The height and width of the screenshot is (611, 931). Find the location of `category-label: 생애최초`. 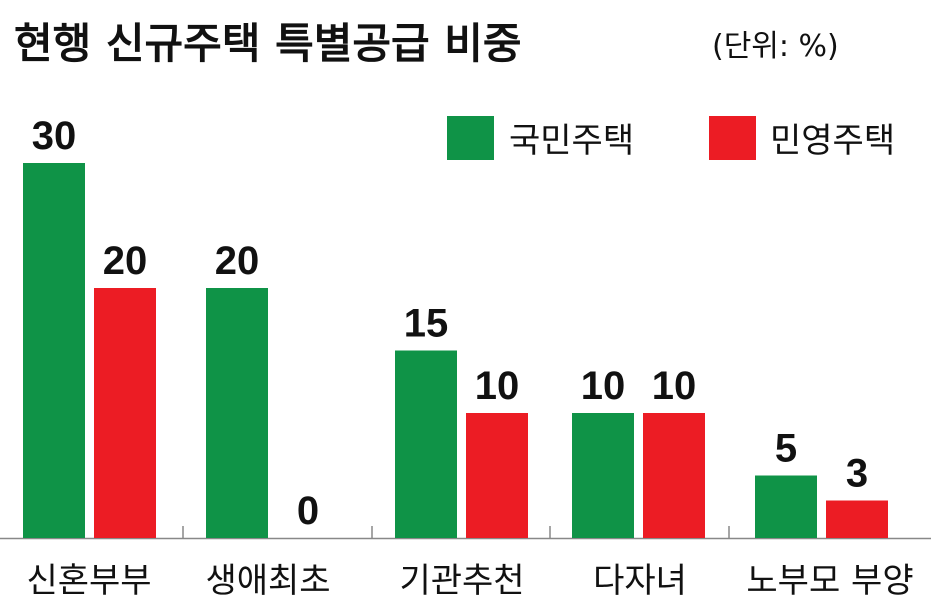

category-label: 생애최초 is located at coordinates (267, 581).